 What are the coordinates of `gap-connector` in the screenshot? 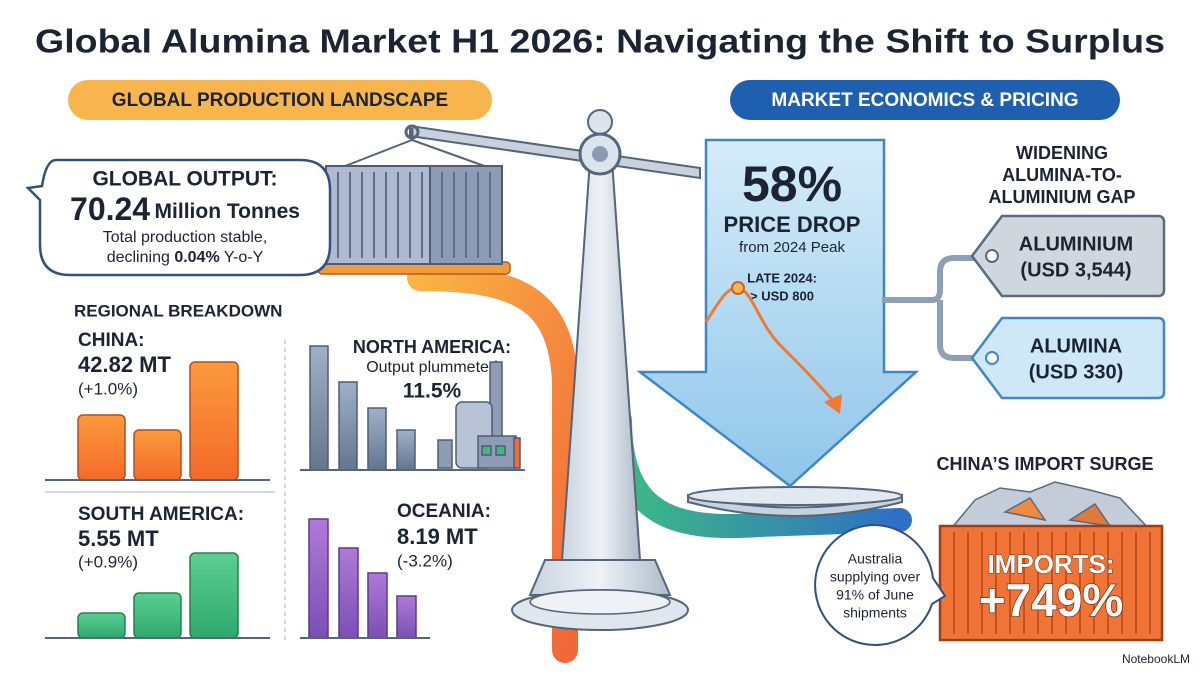 It's located at (928, 308).